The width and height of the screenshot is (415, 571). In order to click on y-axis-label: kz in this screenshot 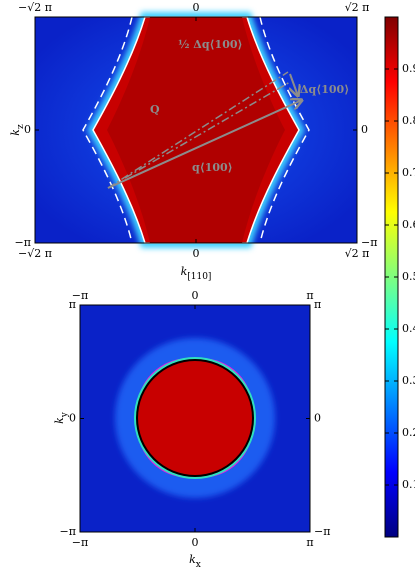, I will do `click(17, 130)`.